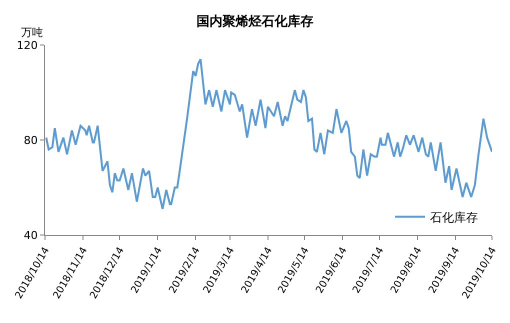 The height and width of the screenshot is (323, 510). I want to click on y-tick-label: 40, so click(31, 235).